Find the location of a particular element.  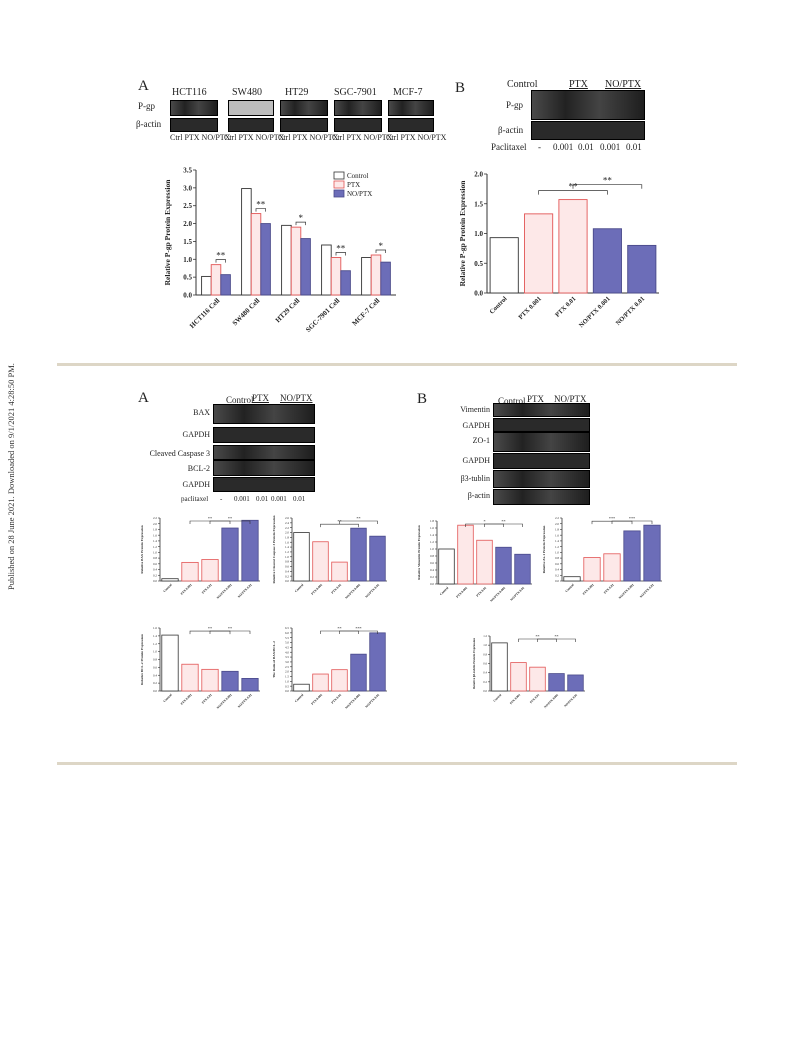

y-tick-label: 0.8 is located at coordinates (287, 562).